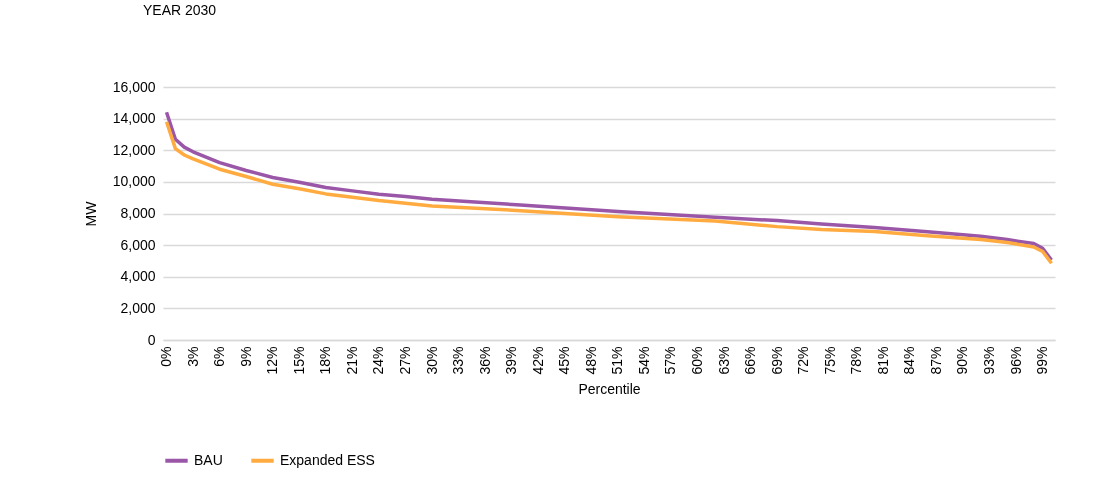 This screenshot has height=484, width=1094. I want to click on x-tick-label: 9%, so click(245, 356).